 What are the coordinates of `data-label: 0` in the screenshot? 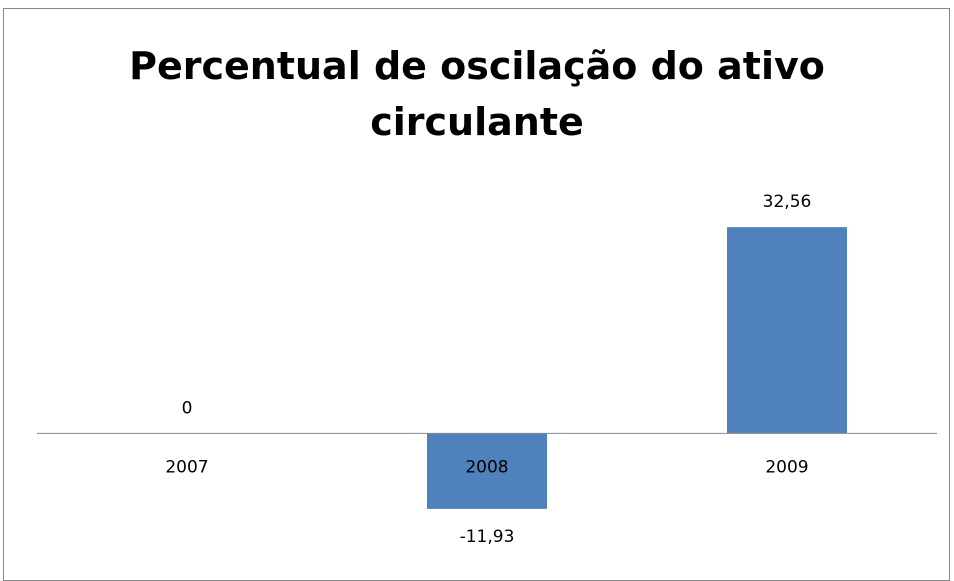 It's located at (187, 408).